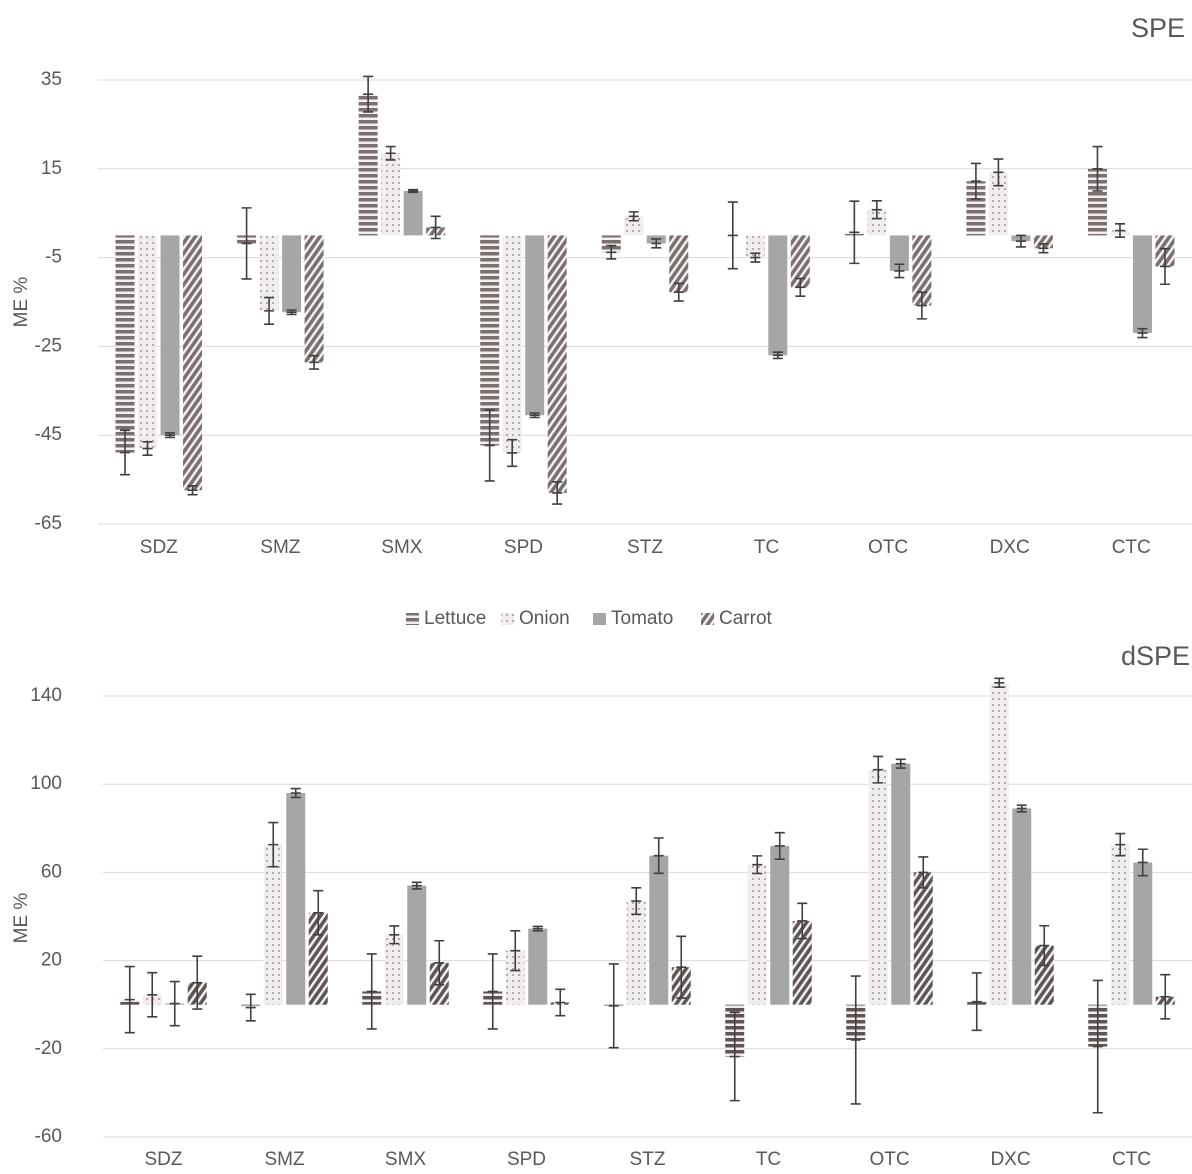 Image resolution: width=1192 pixels, height=1174 pixels. Describe the element at coordinates (1131, 1159) in the screenshot. I see `x-tick-label: CTC` at that location.